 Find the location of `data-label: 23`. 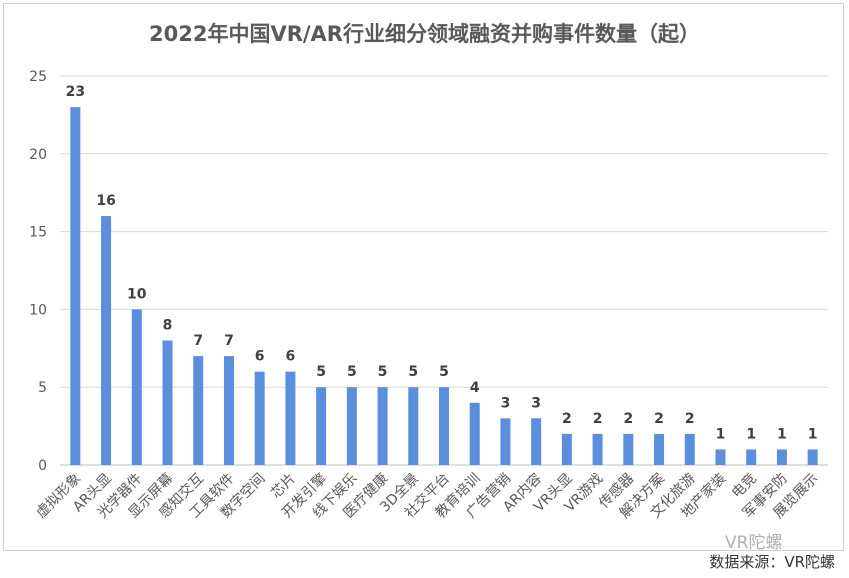

data-label: 23 is located at coordinates (75, 92).